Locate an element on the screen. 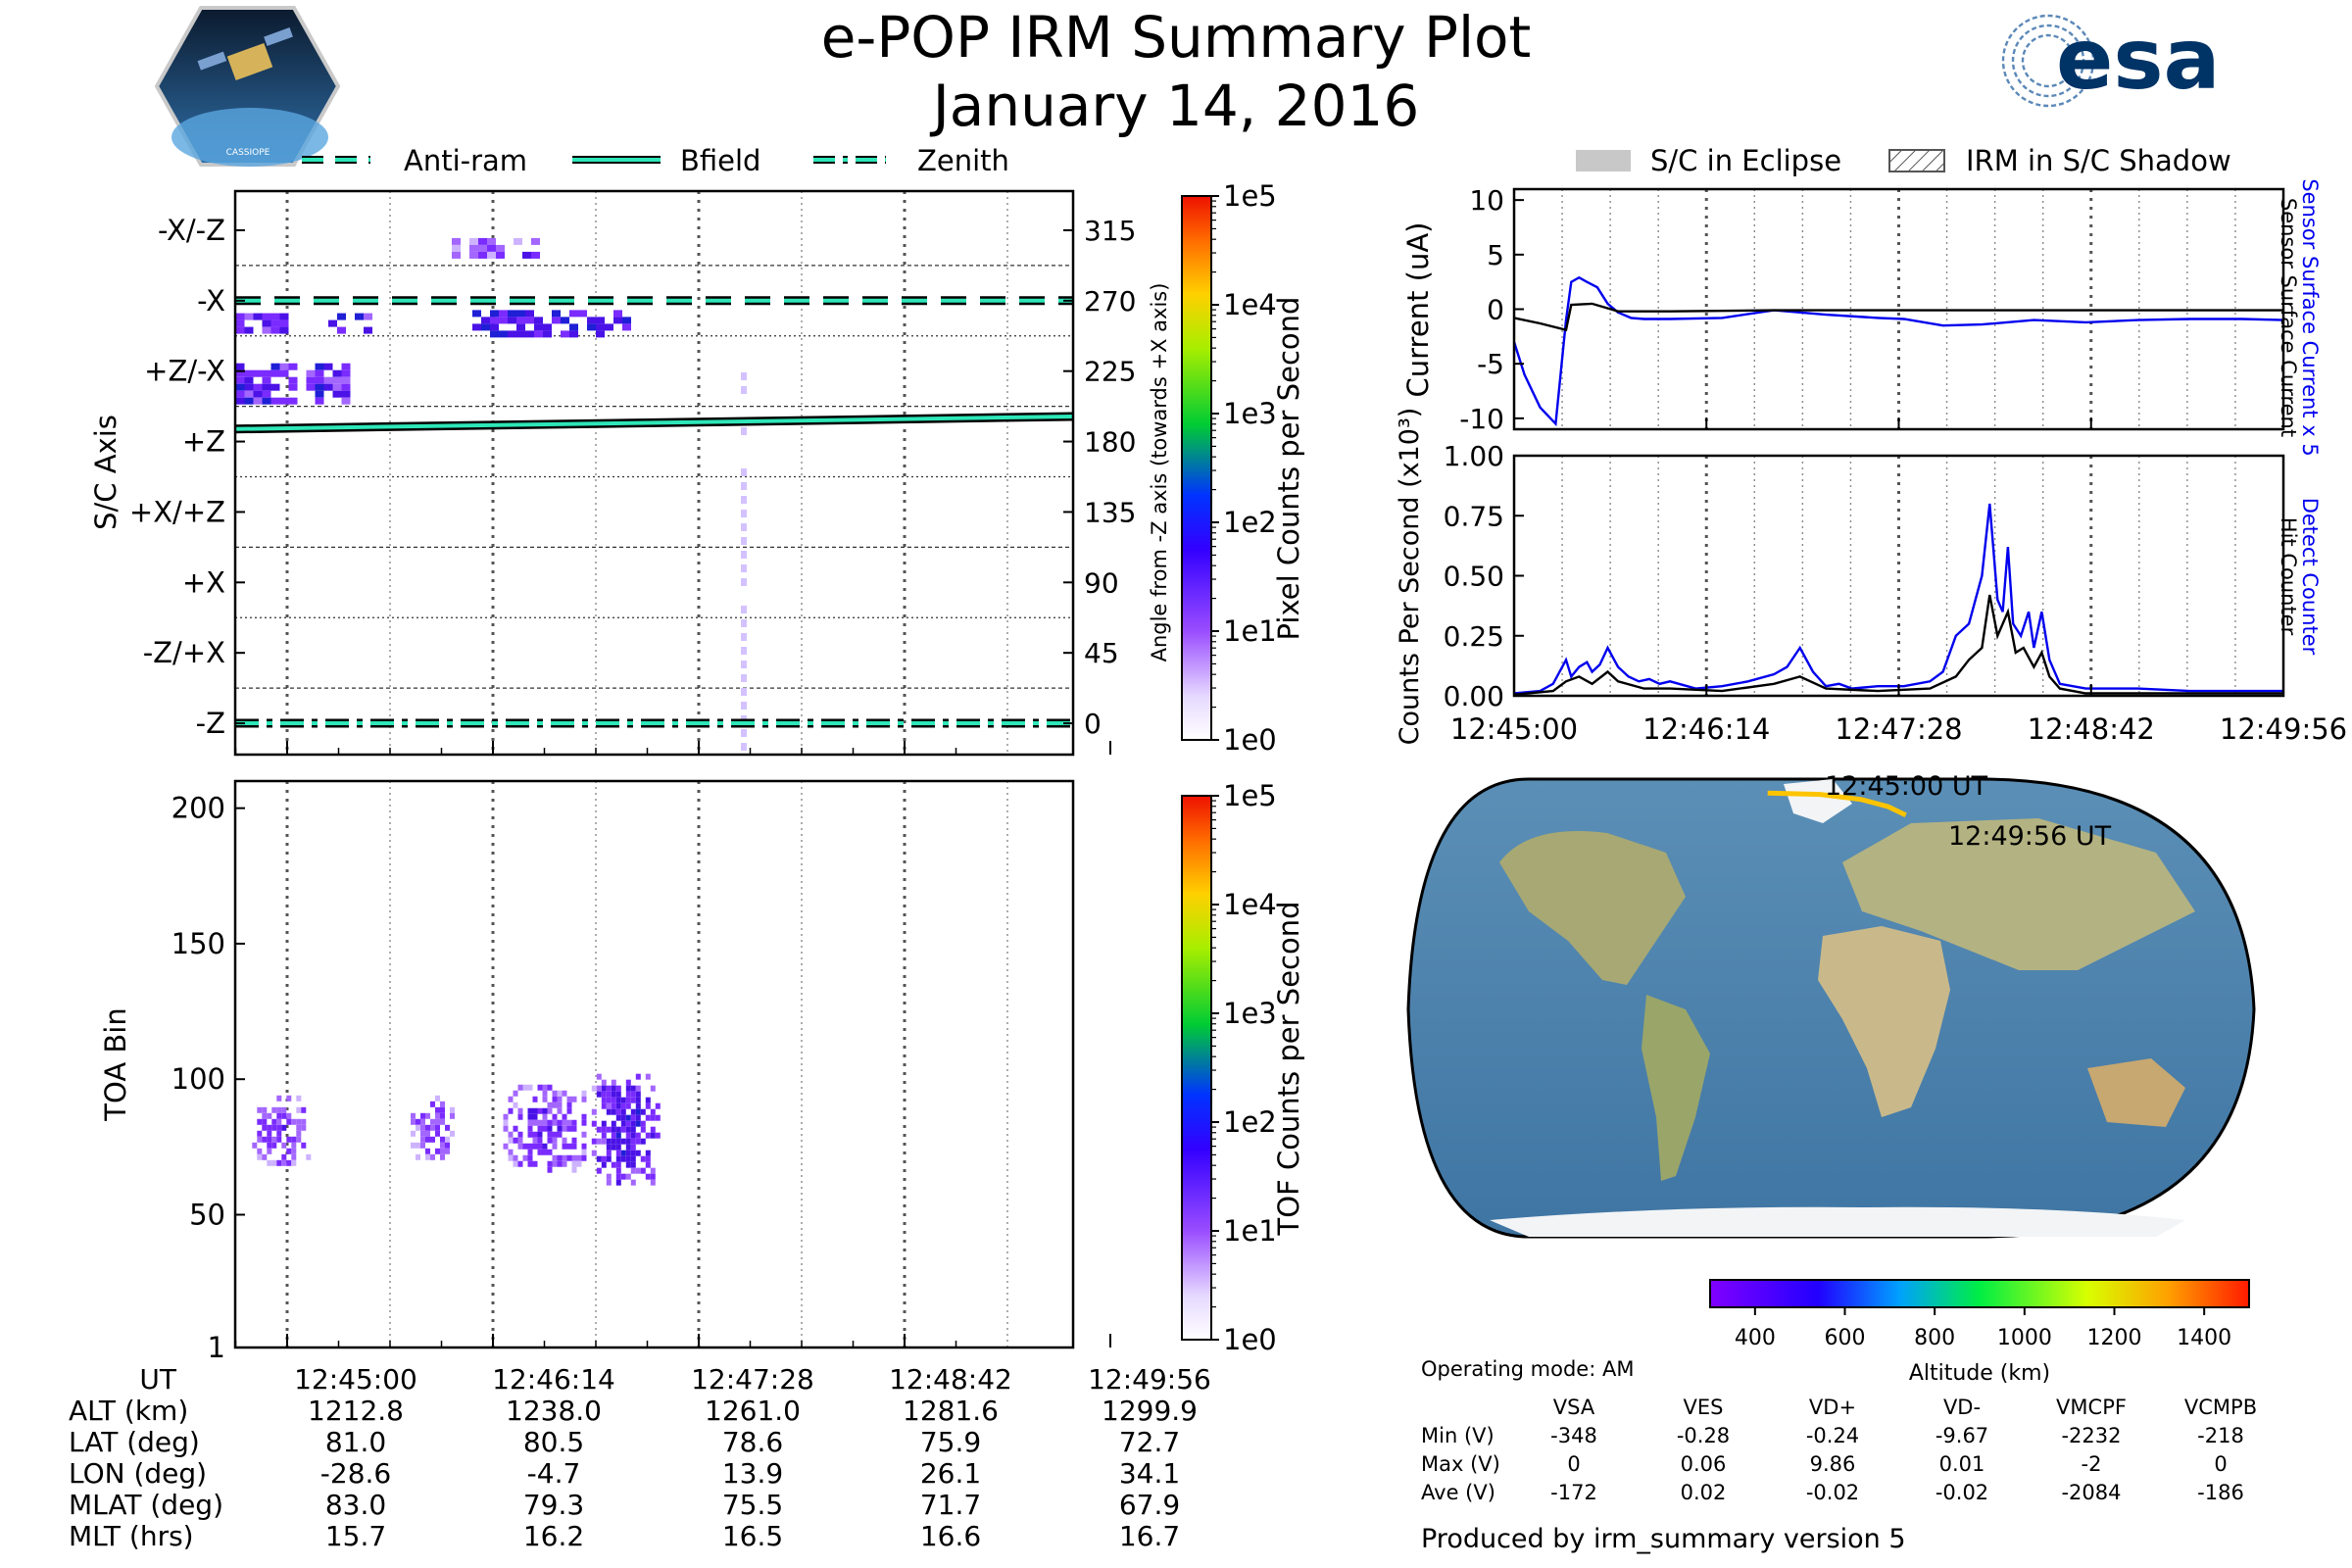 The width and height of the screenshot is (2352, 1568). orbit-row-mlat: MLAT (deg) 83.0 79.3 75.5 71.7 67.9 is located at coordinates (624, 1505).